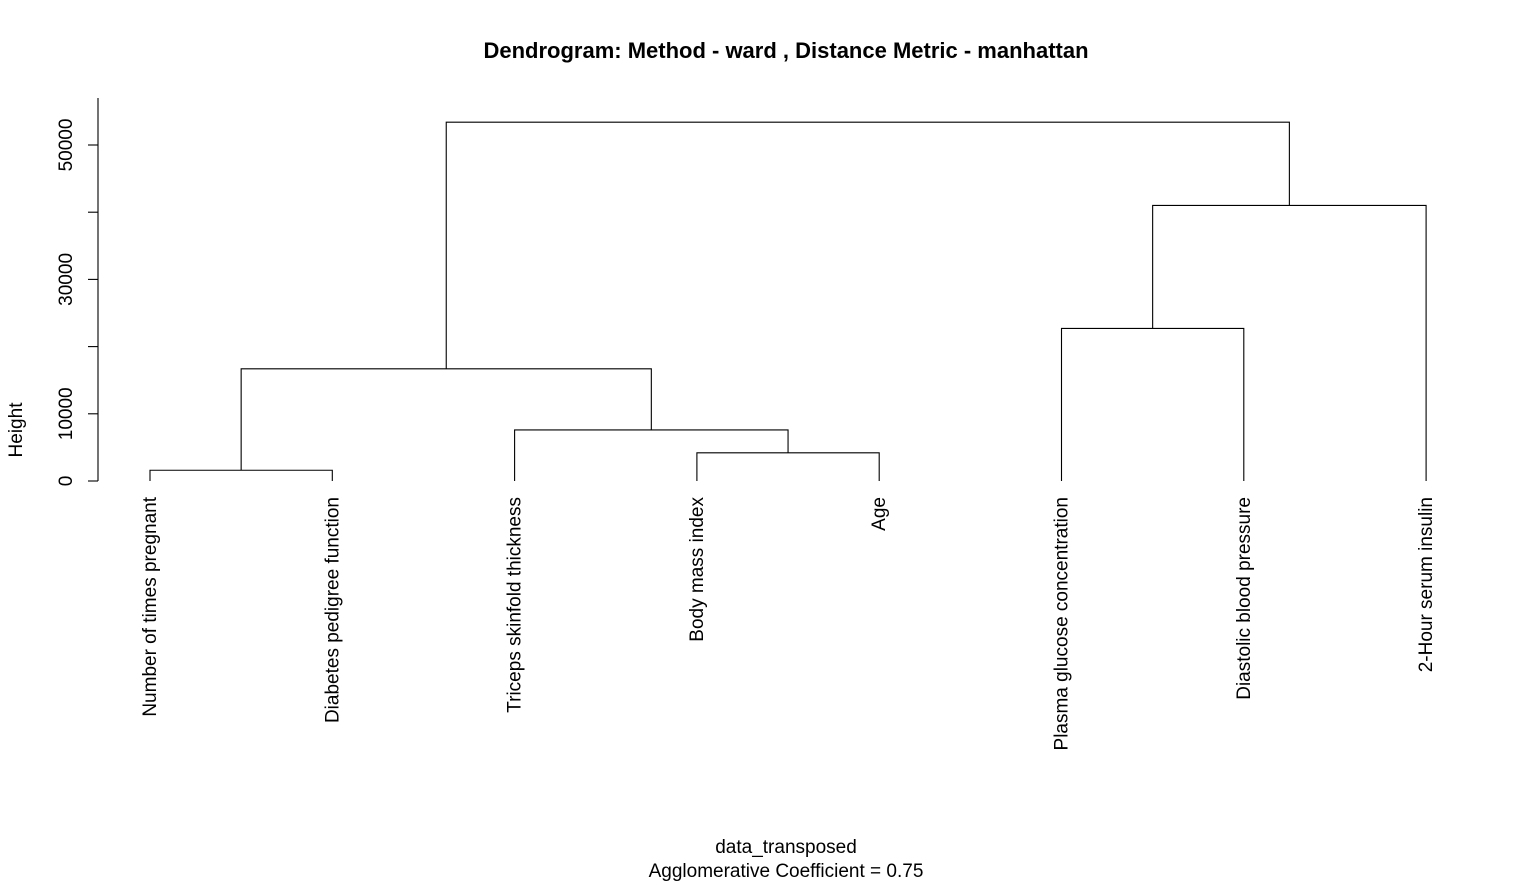 This screenshot has height=885, width=1528. Describe the element at coordinates (515, 605) in the screenshot. I see `leaf-label: Triceps skinfold thickness` at that location.